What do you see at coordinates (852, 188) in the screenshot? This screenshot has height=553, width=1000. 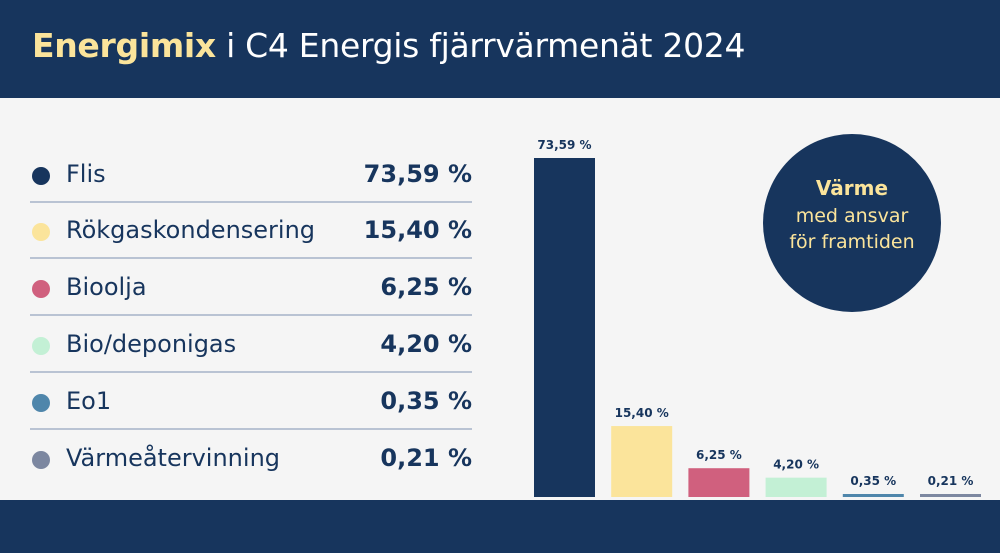 I see `badge-title: Värme` at bounding box center [852, 188].